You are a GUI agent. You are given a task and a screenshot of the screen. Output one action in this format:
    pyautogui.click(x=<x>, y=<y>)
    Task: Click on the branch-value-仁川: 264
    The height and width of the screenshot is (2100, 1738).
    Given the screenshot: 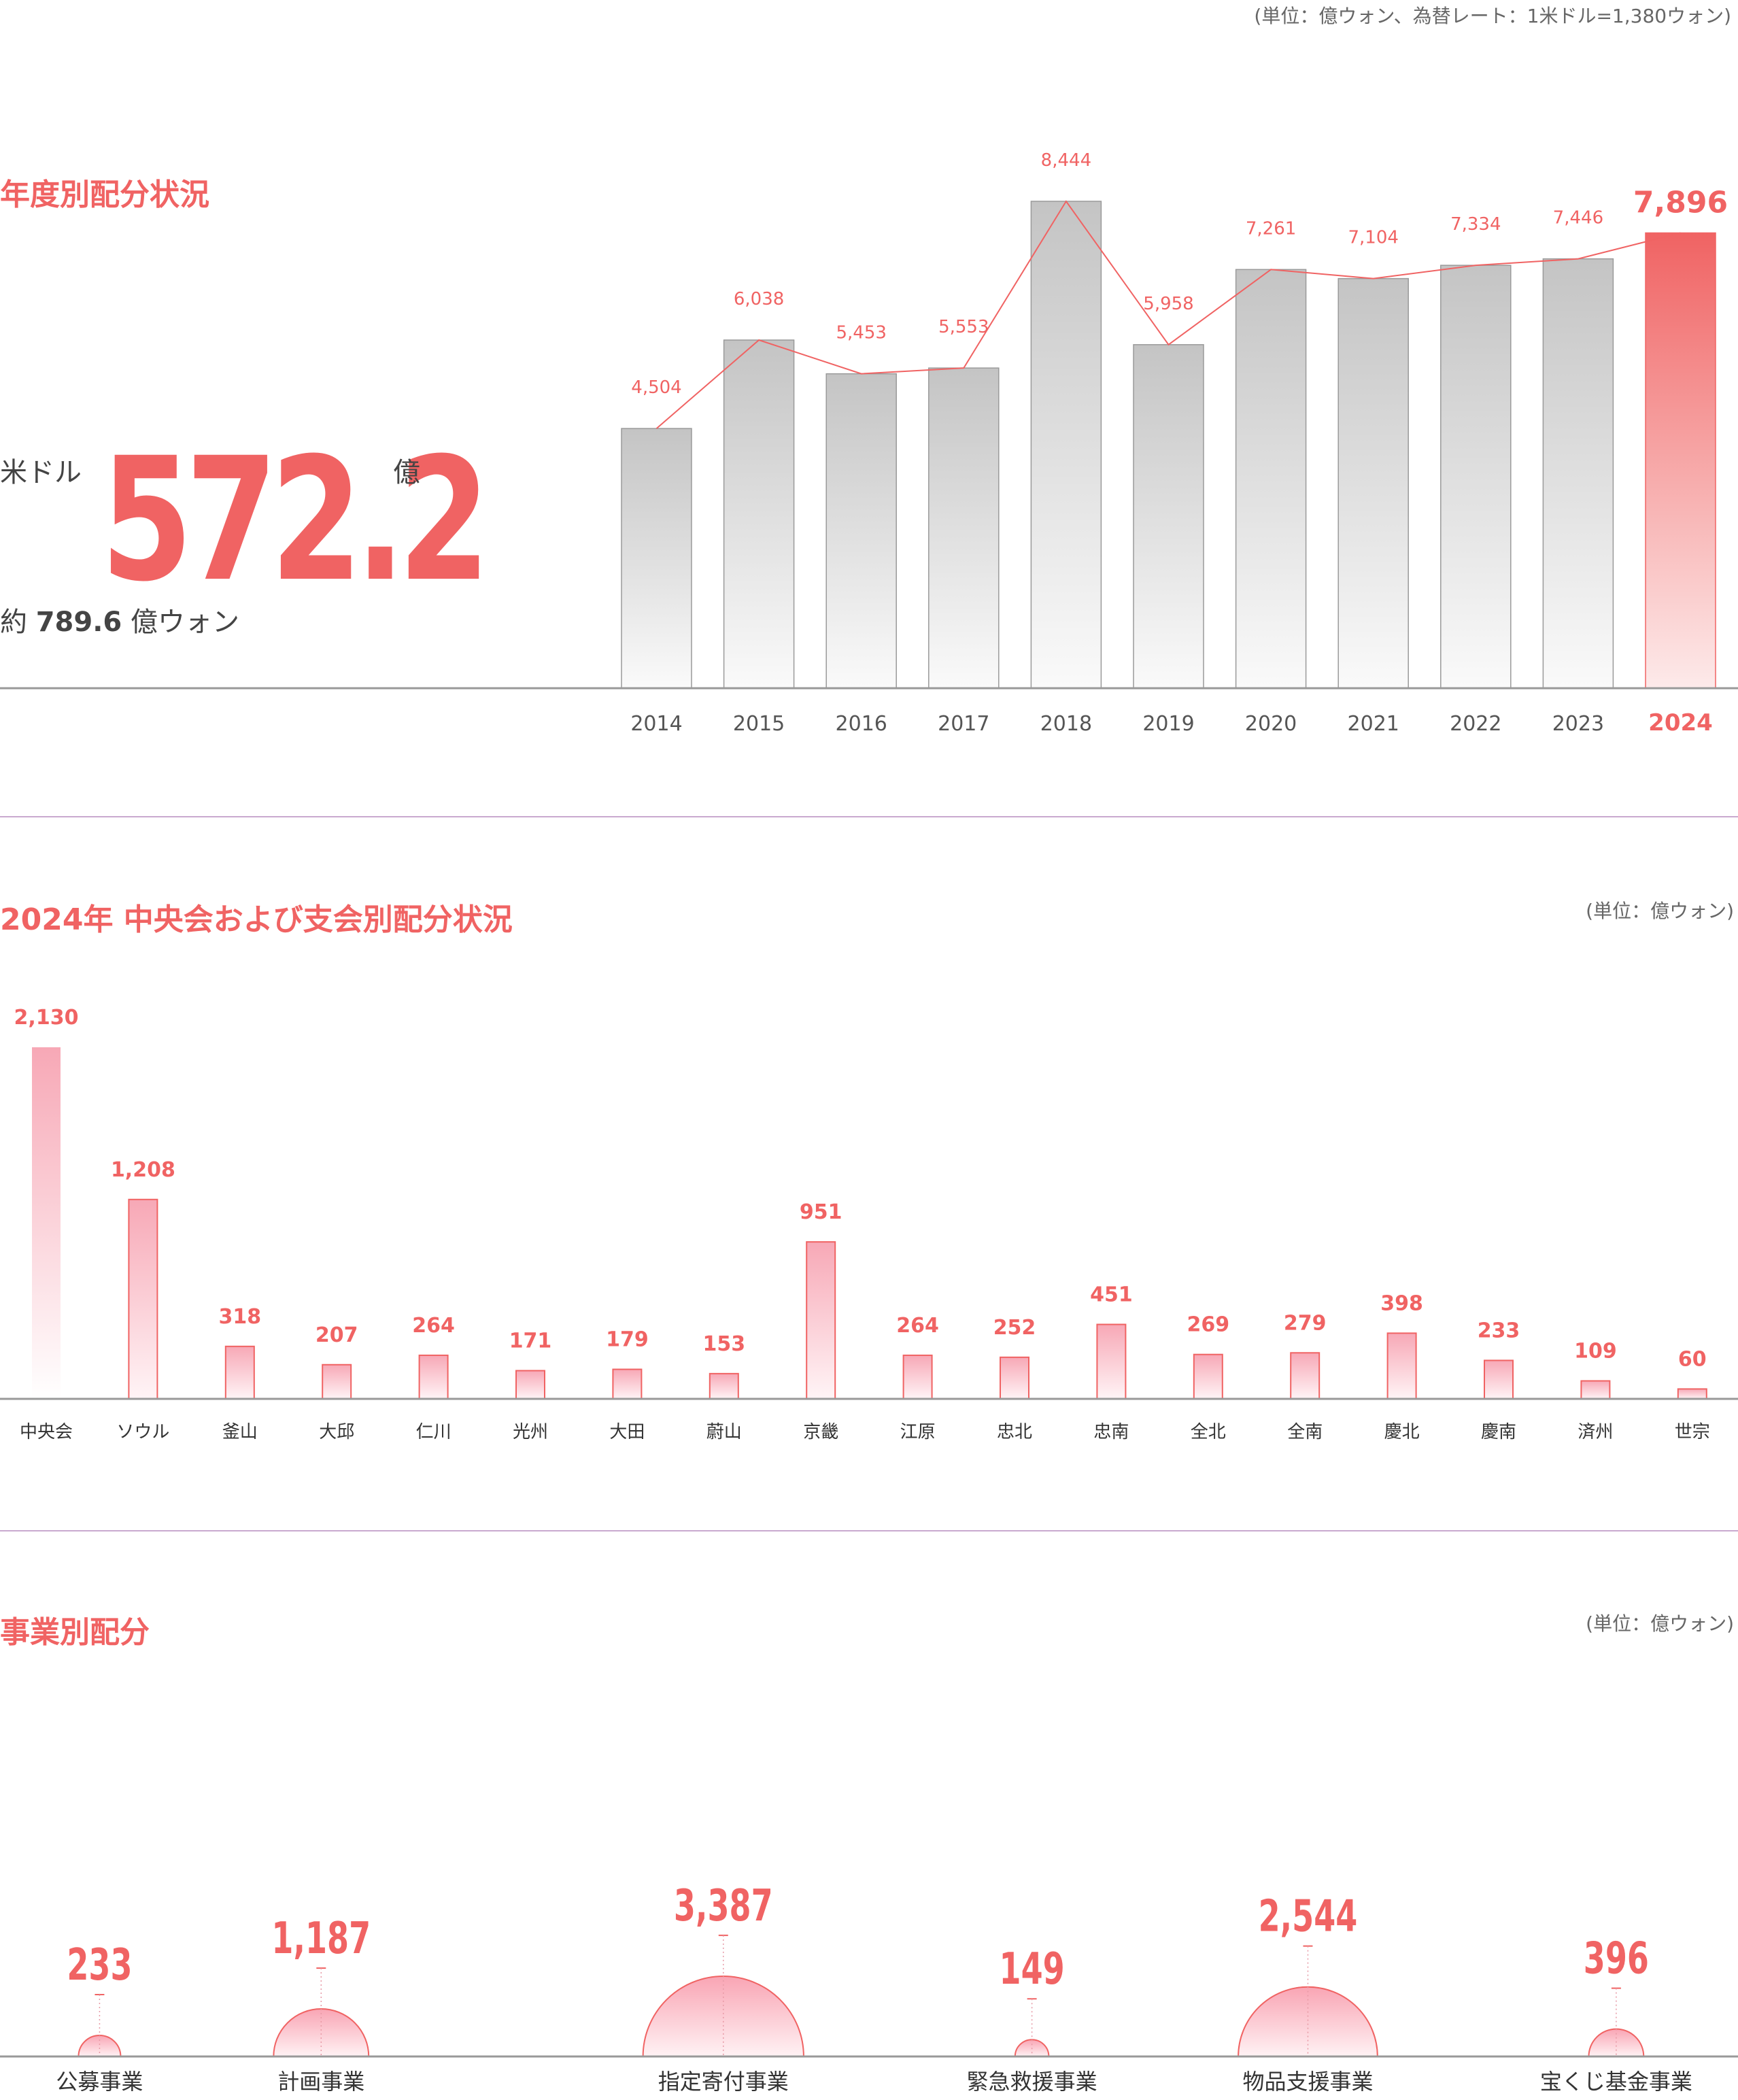 What is the action you would take?
    pyautogui.click(x=433, y=1326)
    